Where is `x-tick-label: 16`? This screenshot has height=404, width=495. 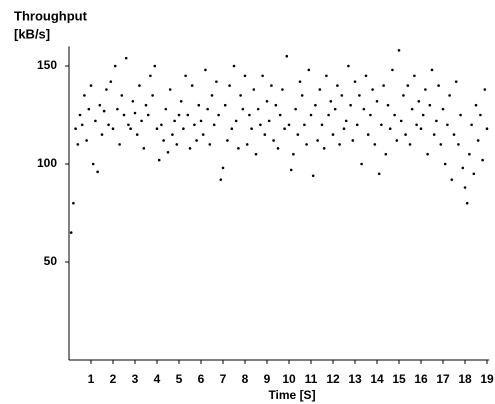 x-tick-label: 16 is located at coordinates (421, 379).